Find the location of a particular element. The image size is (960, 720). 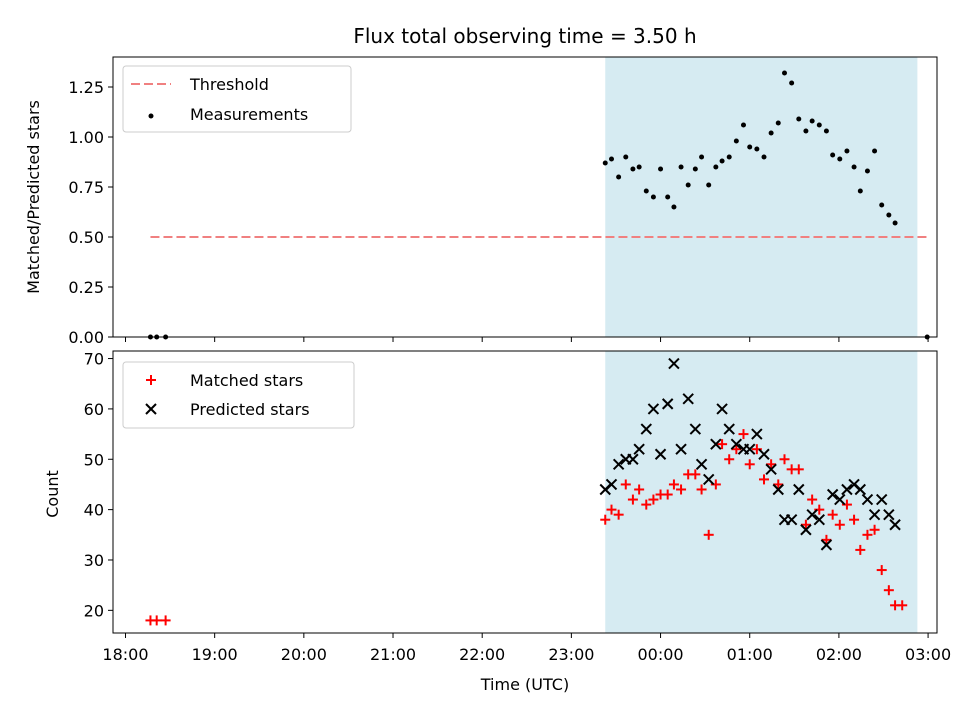

x-tick-label: 23:00 is located at coordinates (571, 654).